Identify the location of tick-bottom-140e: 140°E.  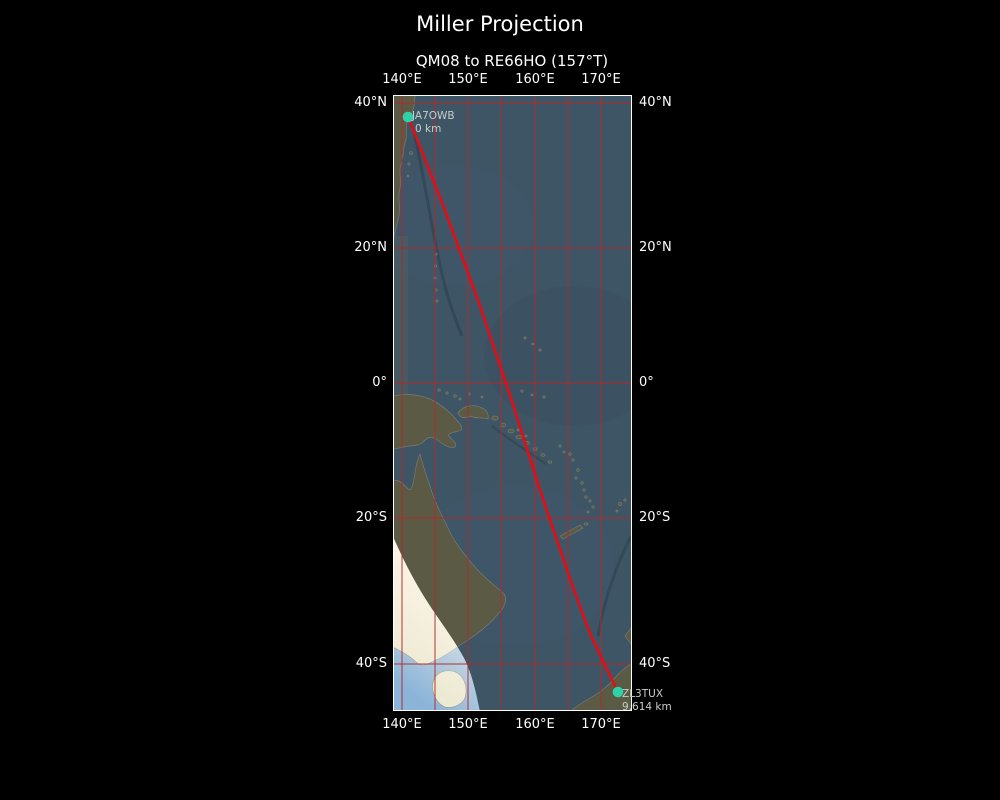
(402, 724).